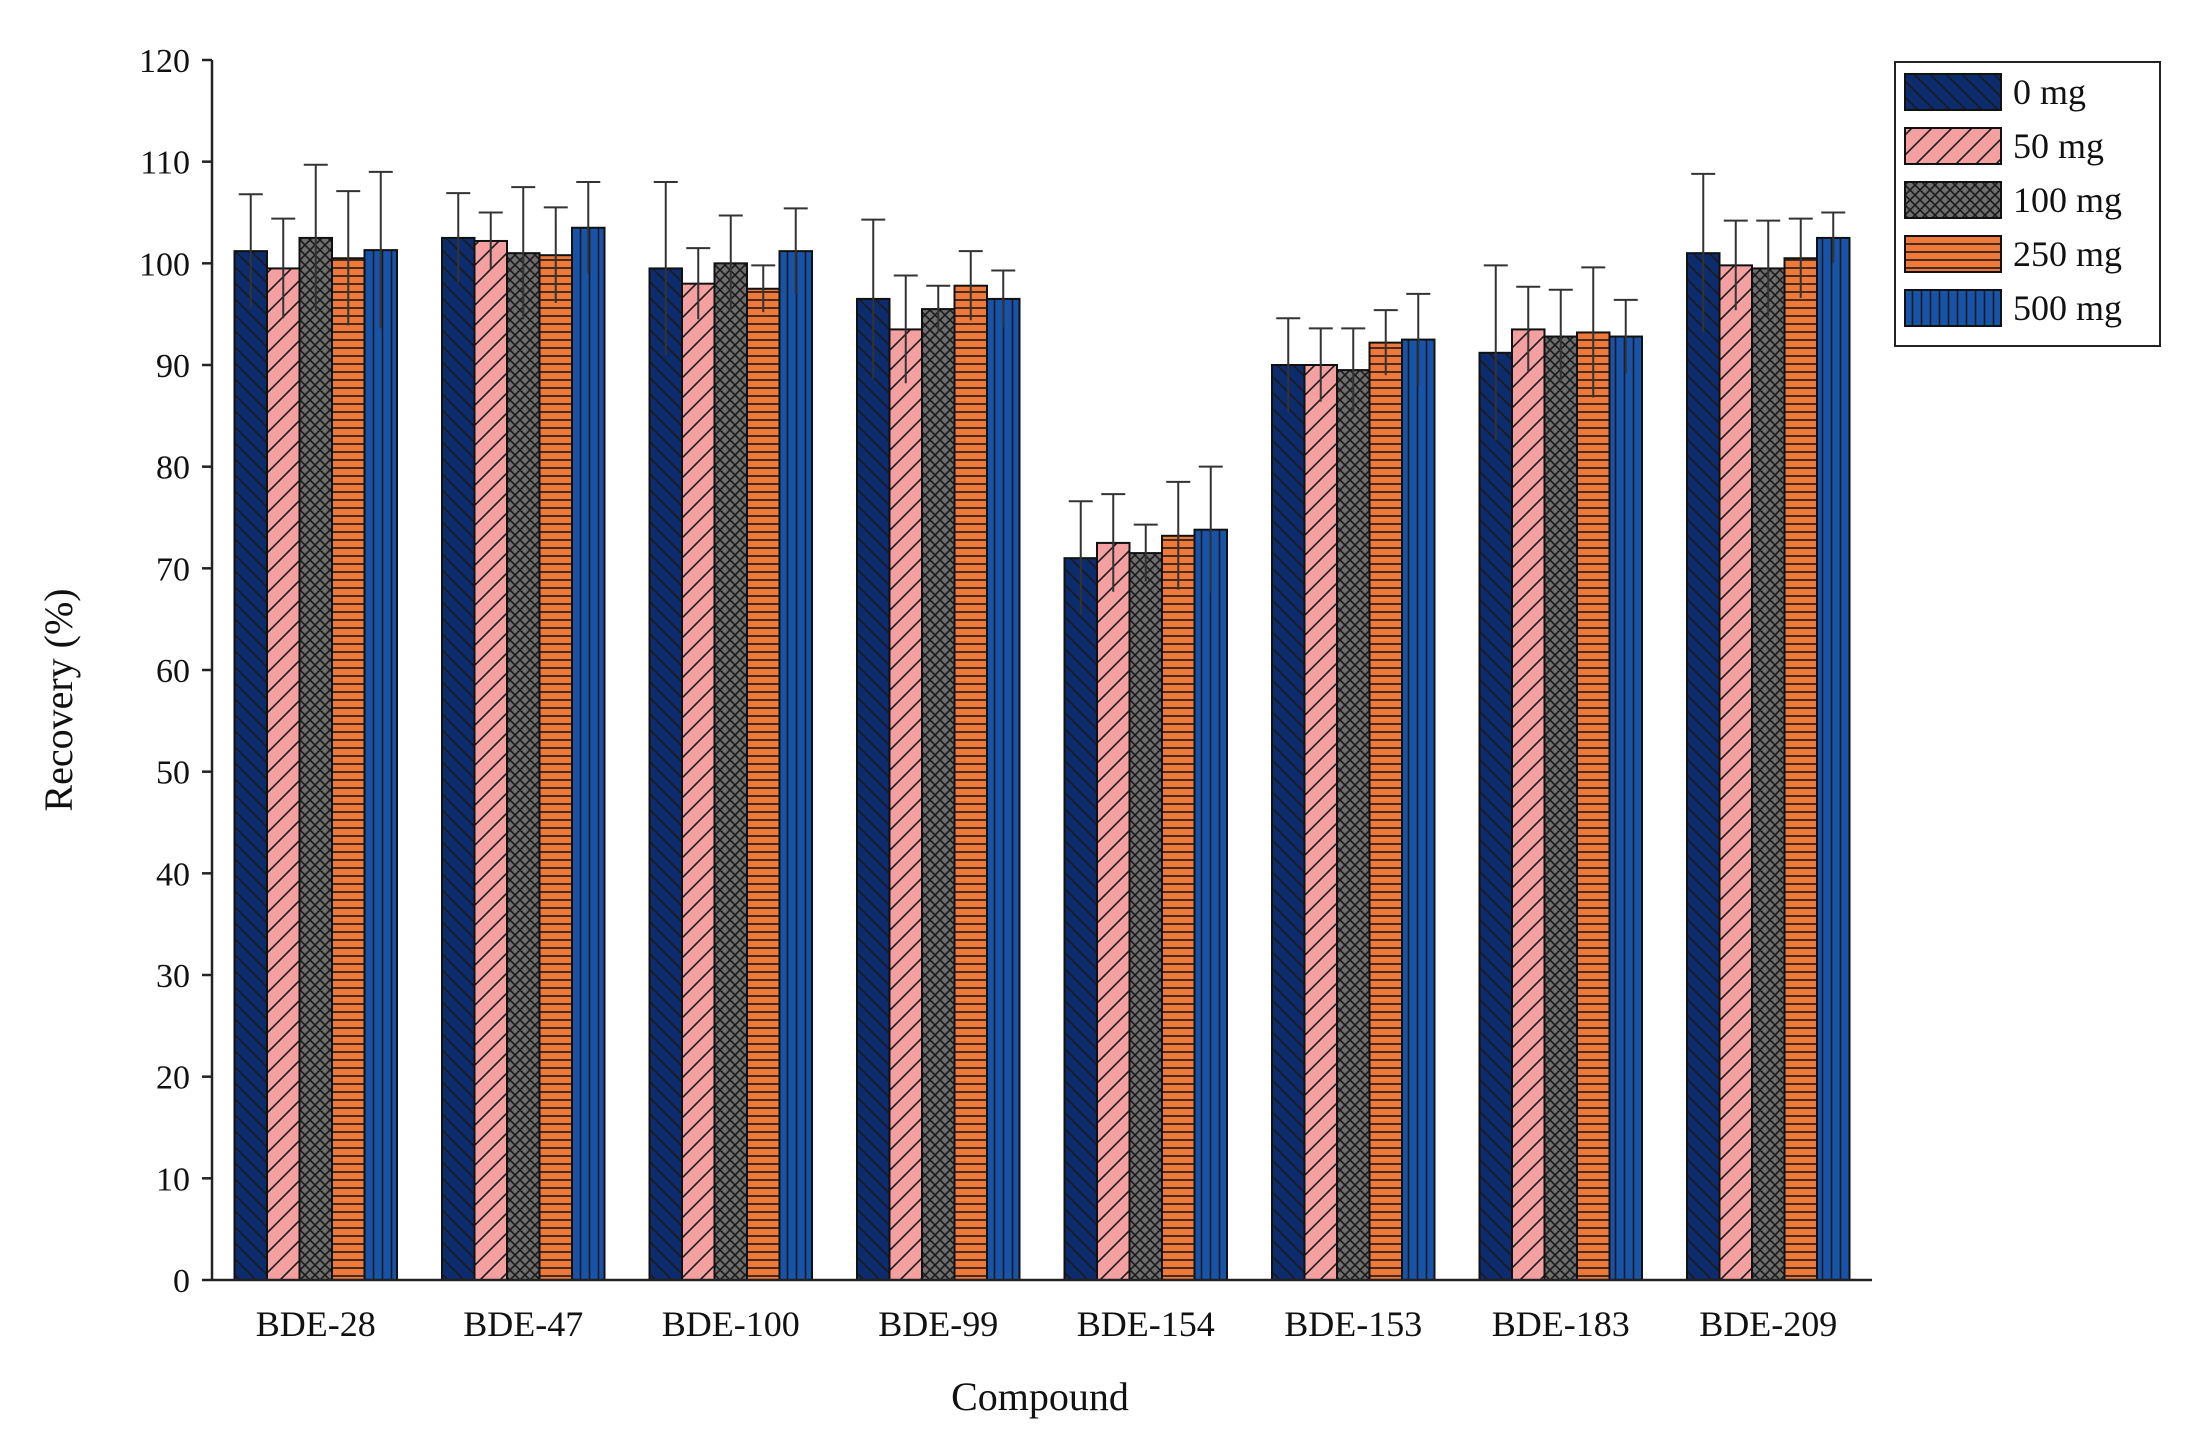 The image size is (2192, 1432). I want to click on legend-item: 100 mg, so click(2013, 200).